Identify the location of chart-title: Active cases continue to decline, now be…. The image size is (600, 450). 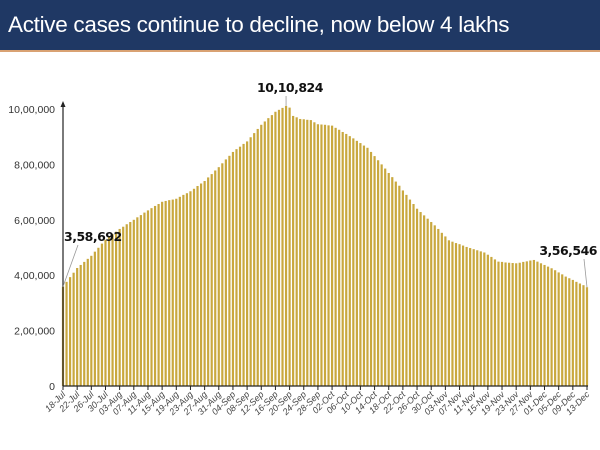
(259, 24).